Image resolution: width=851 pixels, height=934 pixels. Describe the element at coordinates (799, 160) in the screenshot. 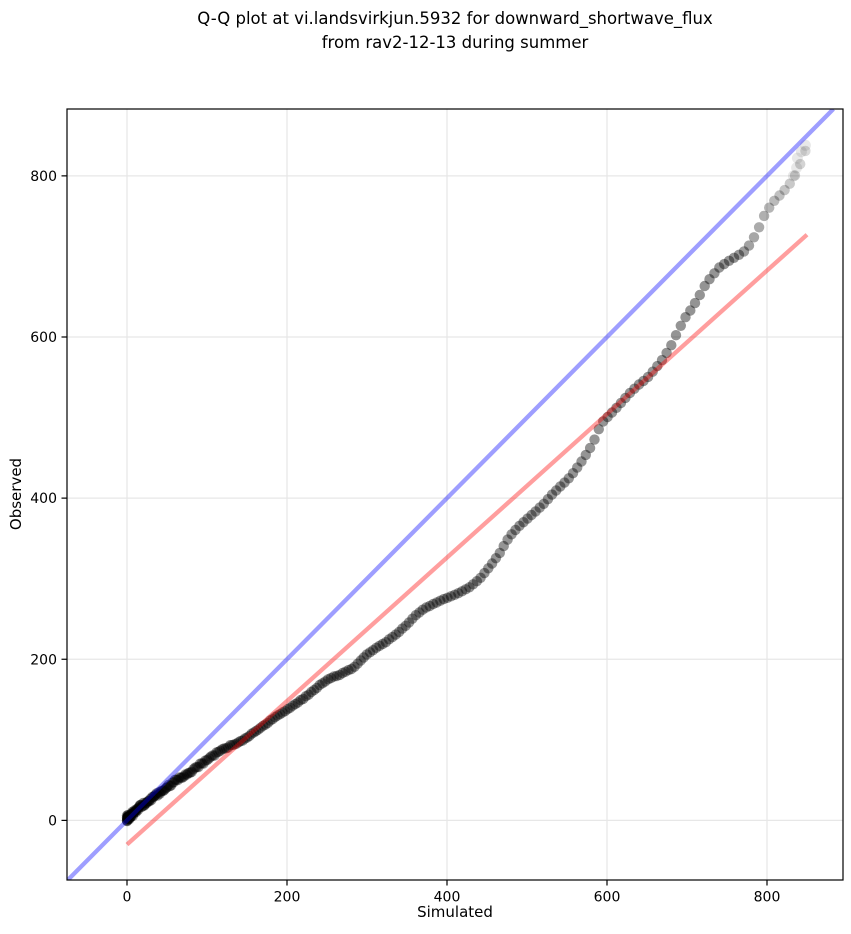

I see `scatter-ghost-points` at that location.